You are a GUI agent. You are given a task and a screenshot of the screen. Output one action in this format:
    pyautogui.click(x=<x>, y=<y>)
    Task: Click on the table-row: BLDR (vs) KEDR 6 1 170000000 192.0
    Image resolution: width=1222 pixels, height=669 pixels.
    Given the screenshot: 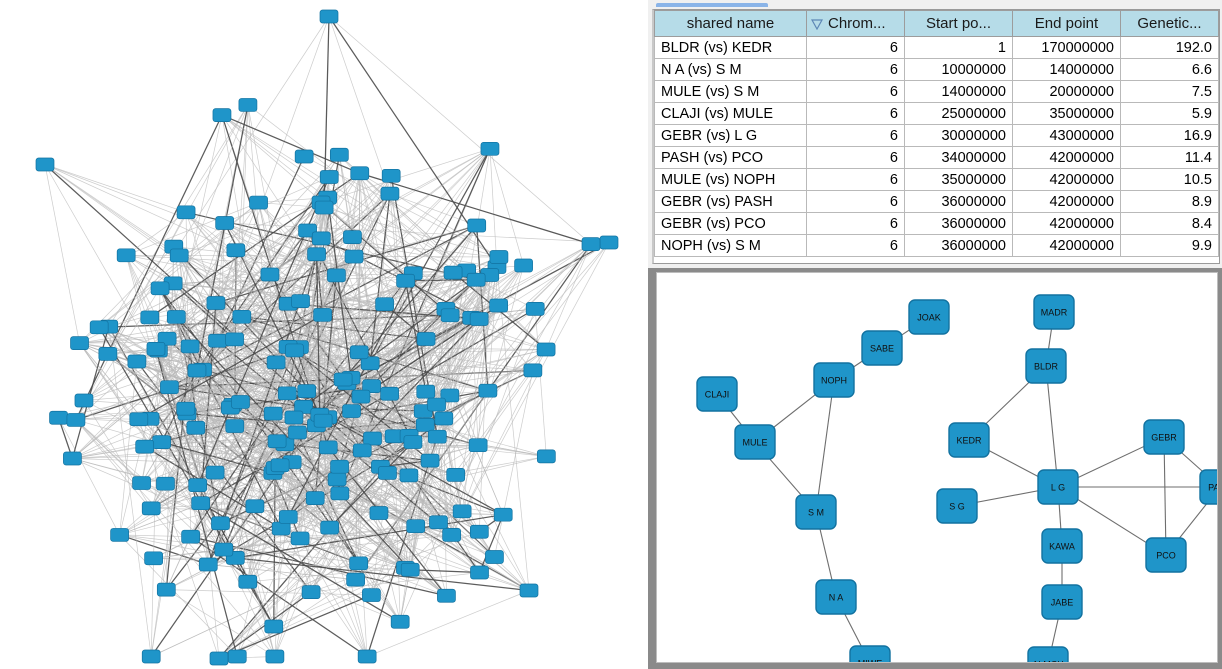 What is the action you would take?
    pyautogui.click(x=936, y=47)
    